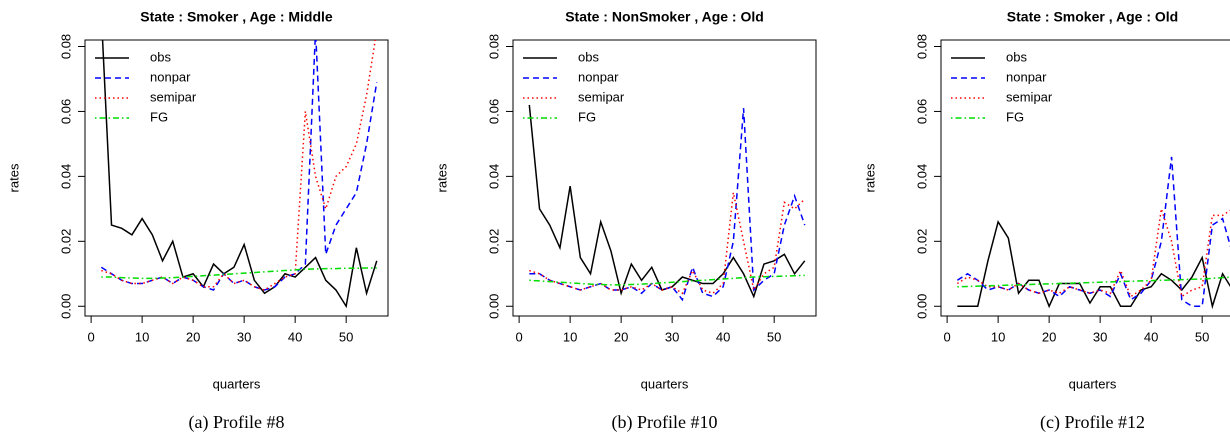 The height and width of the screenshot is (440, 1230). I want to click on chart-title: State : Smoker , Age : Middle, so click(236, 17).